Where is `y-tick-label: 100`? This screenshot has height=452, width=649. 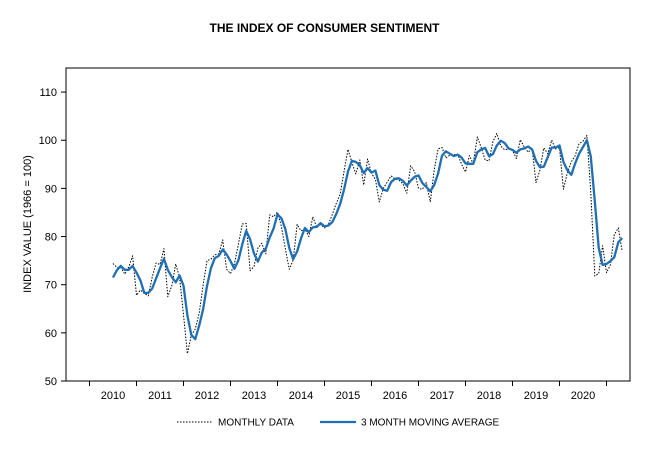 y-tick-label: 100 is located at coordinates (48, 141).